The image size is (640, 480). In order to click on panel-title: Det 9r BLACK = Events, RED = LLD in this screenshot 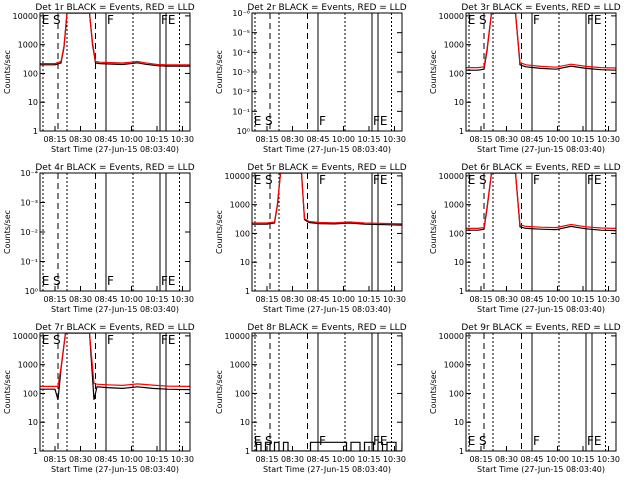, I will do `click(540, 328)`.